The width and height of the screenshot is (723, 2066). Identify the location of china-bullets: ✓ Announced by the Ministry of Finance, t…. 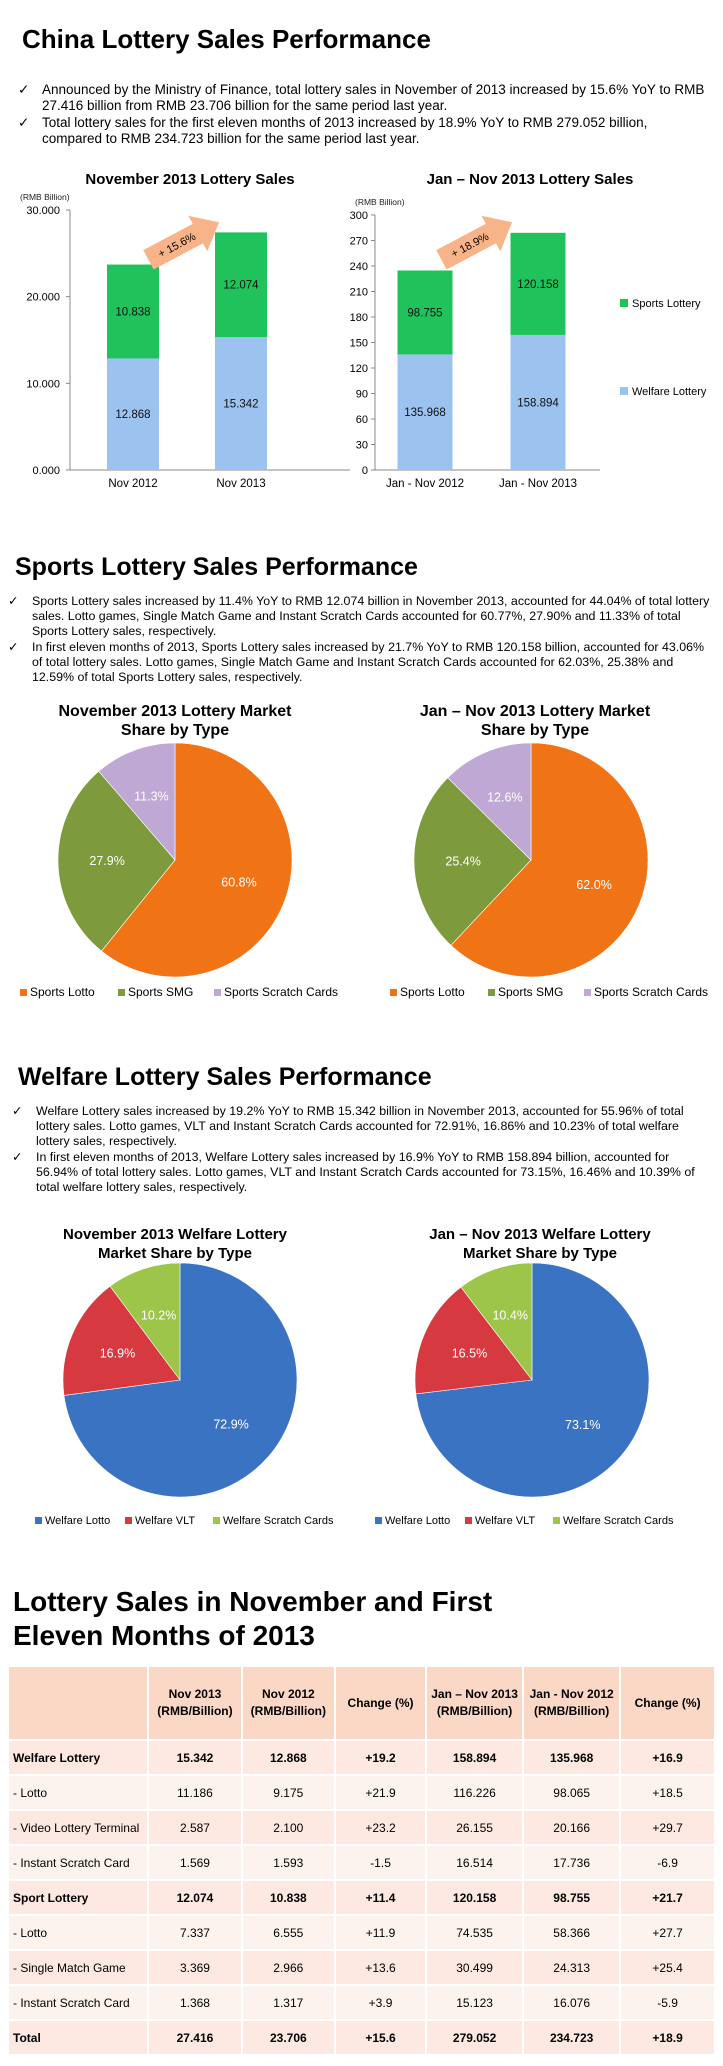
(363, 115).